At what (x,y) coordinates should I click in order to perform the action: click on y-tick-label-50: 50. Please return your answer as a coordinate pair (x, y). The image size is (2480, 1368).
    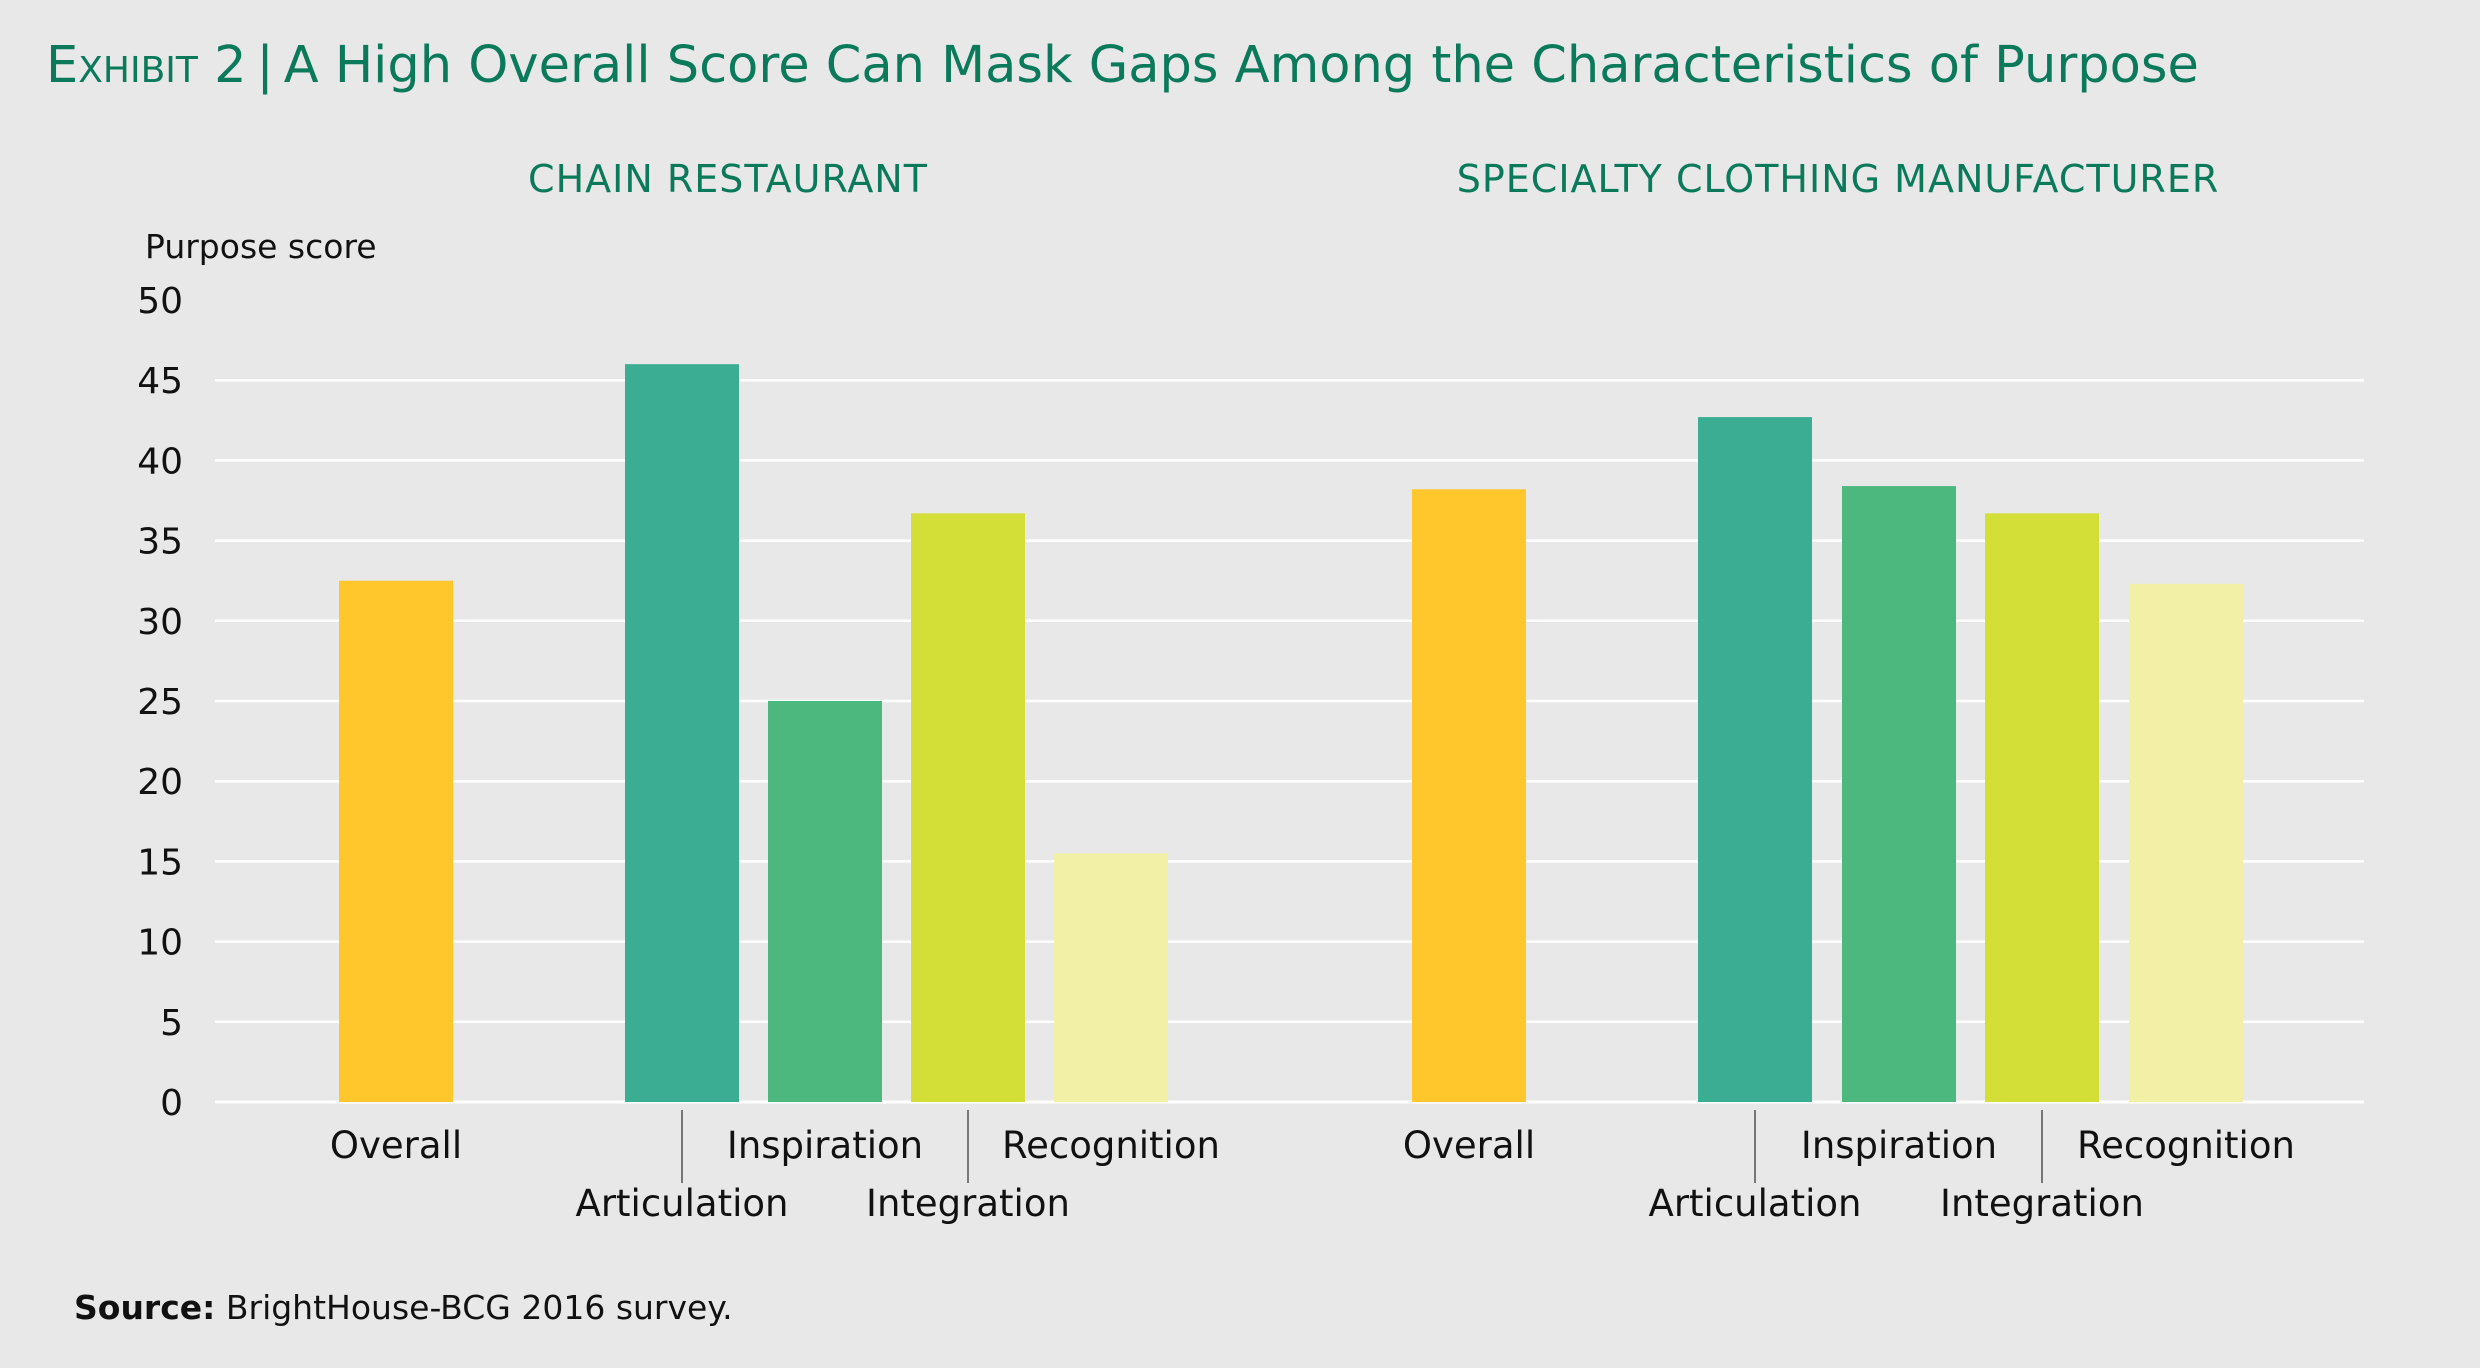
    Looking at the image, I should click on (160, 301).